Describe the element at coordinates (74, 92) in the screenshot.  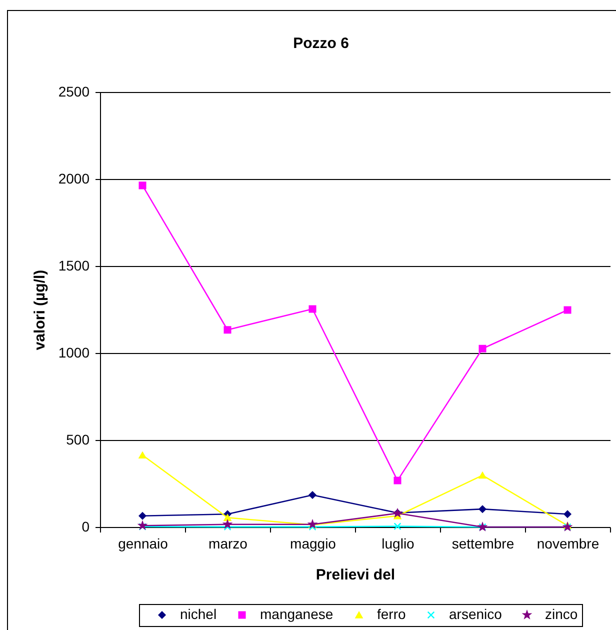
I see `y-tick-label: 2500` at that location.